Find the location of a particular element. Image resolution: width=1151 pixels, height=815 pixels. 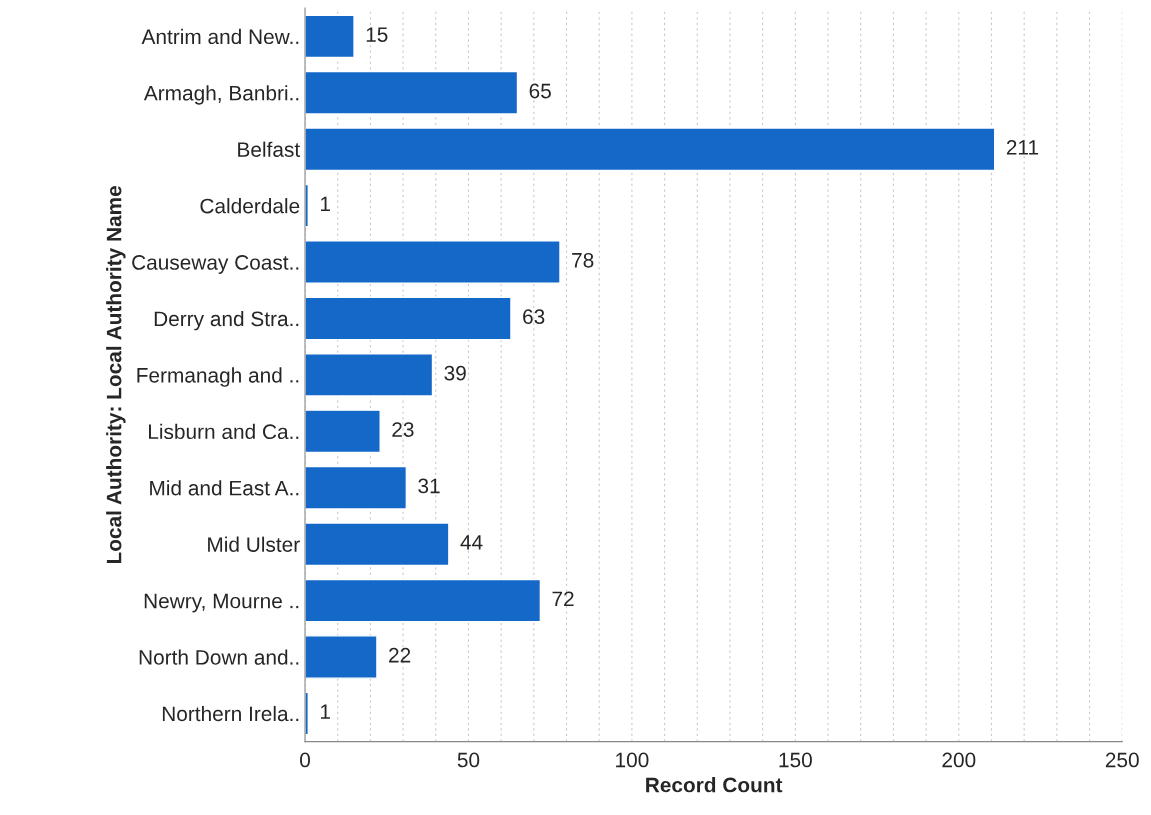

data-label: 15 is located at coordinates (377, 34).